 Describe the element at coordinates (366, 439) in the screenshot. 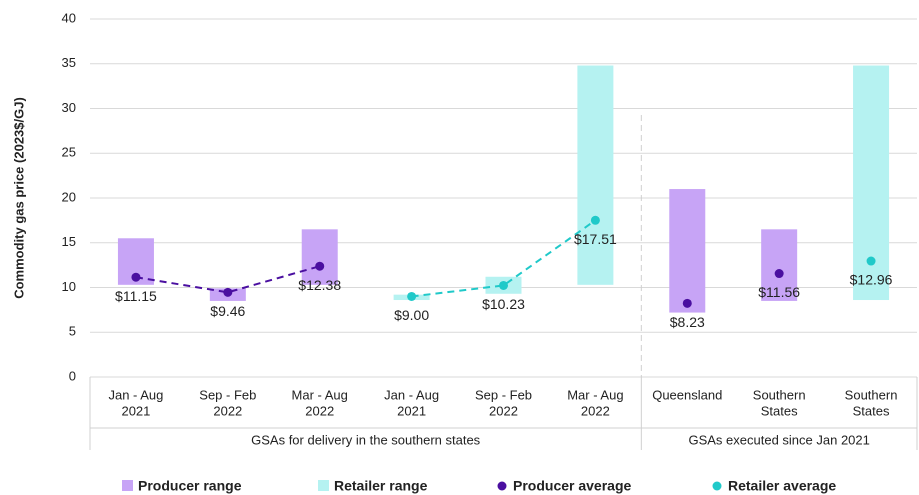

I see `group-label: GSAs for delivery in the southern states` at that location.